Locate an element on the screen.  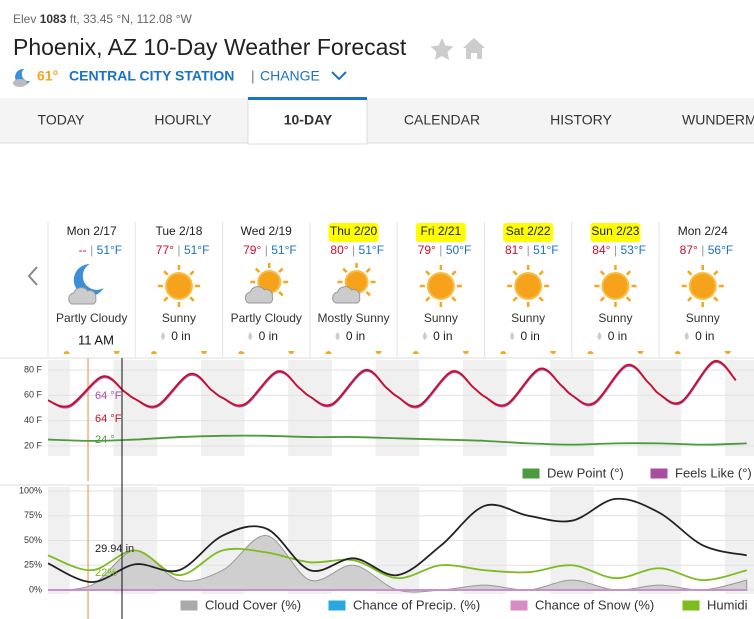
high-temp: 77° is located at coordinates (165, 250).